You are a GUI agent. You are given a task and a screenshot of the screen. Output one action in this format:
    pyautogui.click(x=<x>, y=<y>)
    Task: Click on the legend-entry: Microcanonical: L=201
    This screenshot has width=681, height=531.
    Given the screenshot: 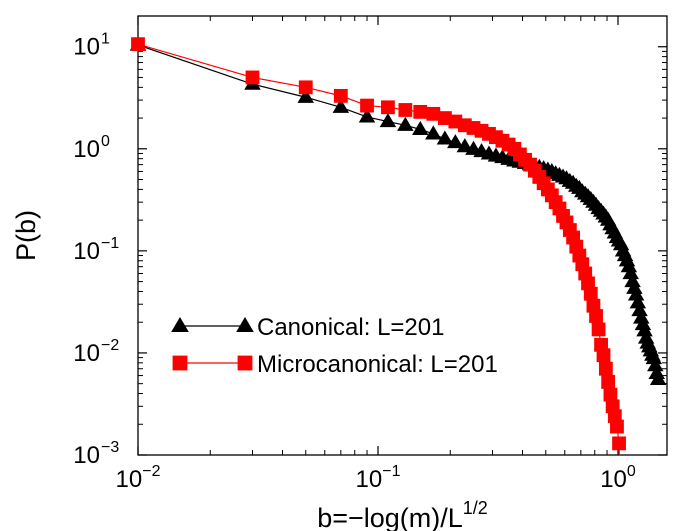 What is the action you would take?
    pyautogui.click(x=335, y=364)
    